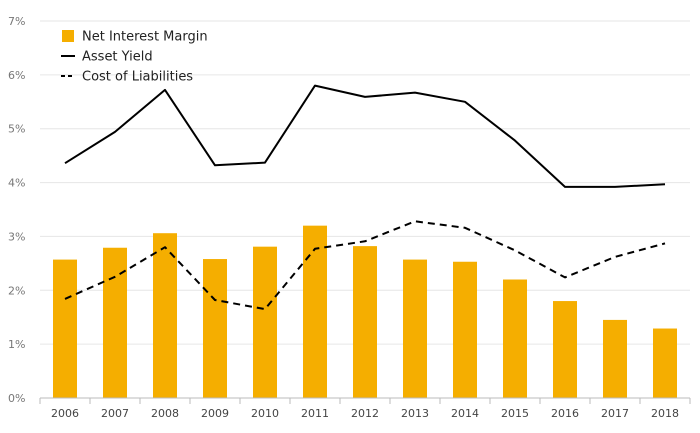 This screenshot has width=700, height=433. What do you see at coordinates (16, 183) in the screenshot?
I see `y-tick-label: 4%` at bounding box center [16, 183].